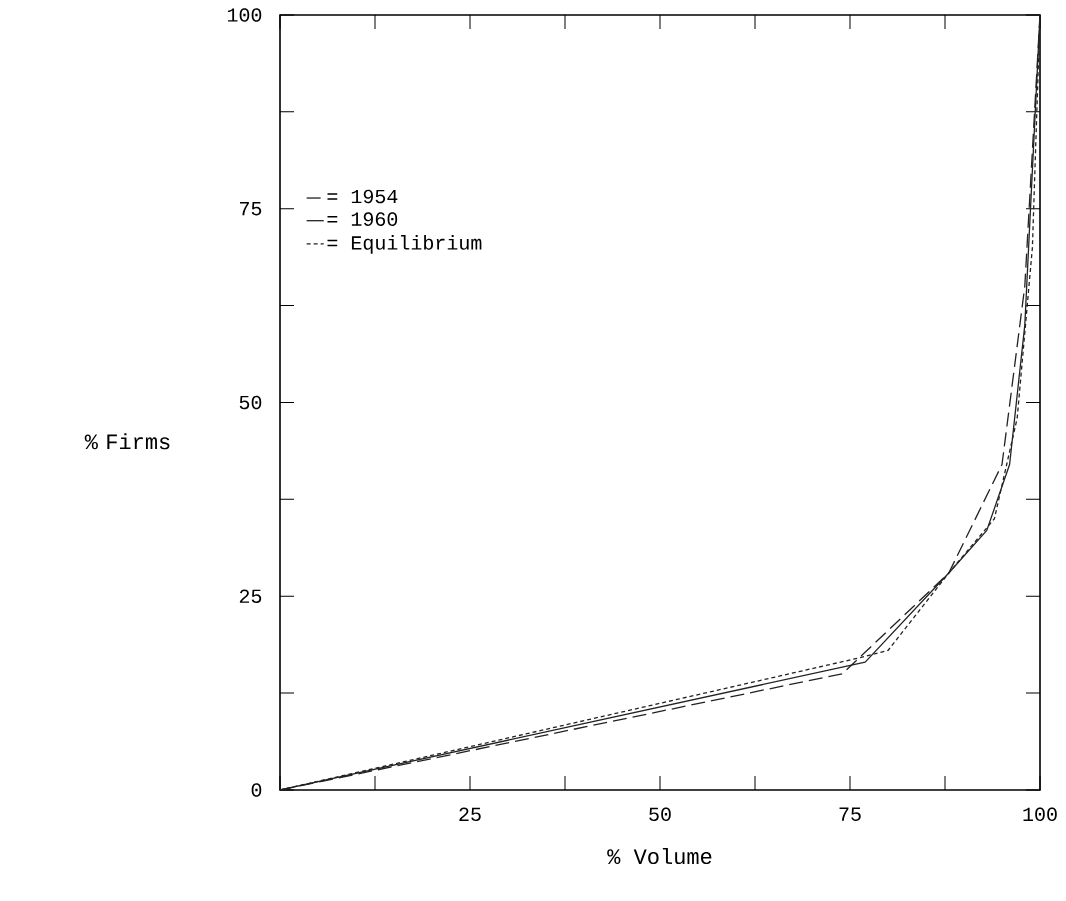 The width and height of the screenshot is (1066, 901). What do you see at coordinates (1040, 814) in the screenshot?
I see `x-tick-label: 100` at bounding box center [1040, 814].